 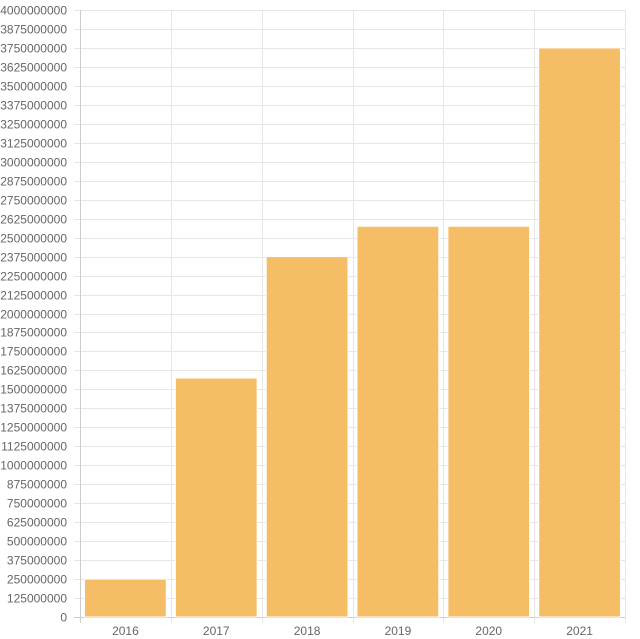 What do you see at coordinates (37, 561) in the screenshot?
I see `y-tick-label: 375000000` at bounding box center [37, 561].